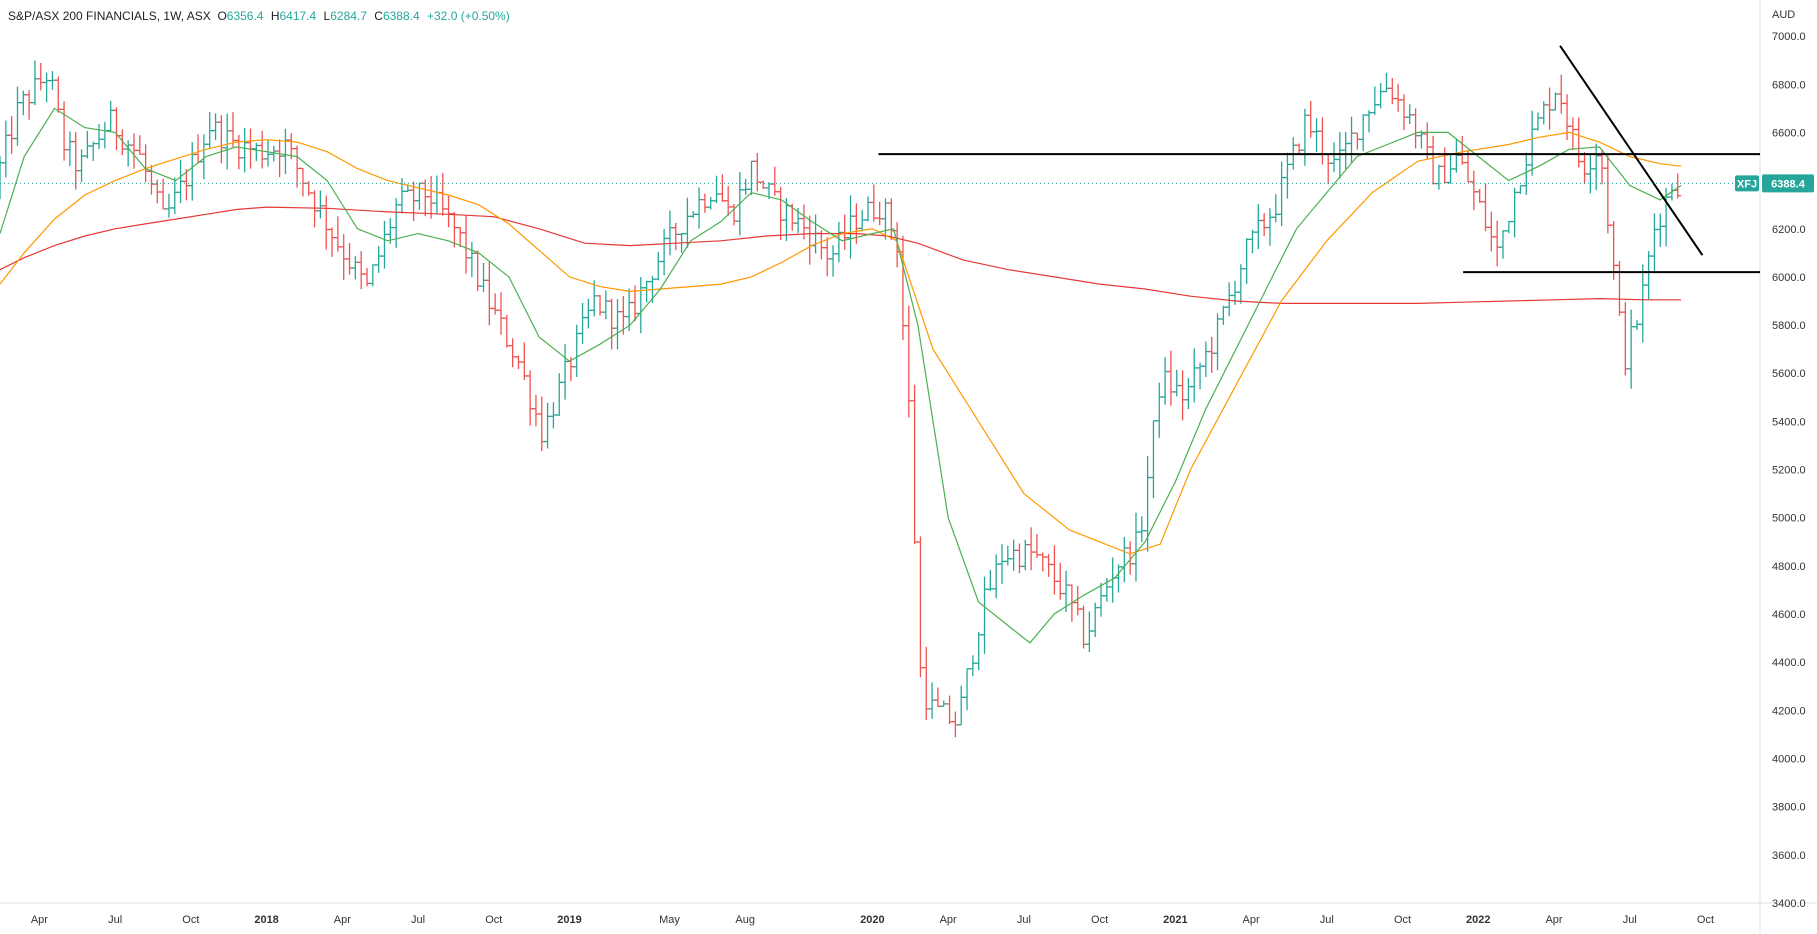 The width and height of the screenshot is (1817, 934). I want to click on high-value: 6417.4, so click(298, 16).